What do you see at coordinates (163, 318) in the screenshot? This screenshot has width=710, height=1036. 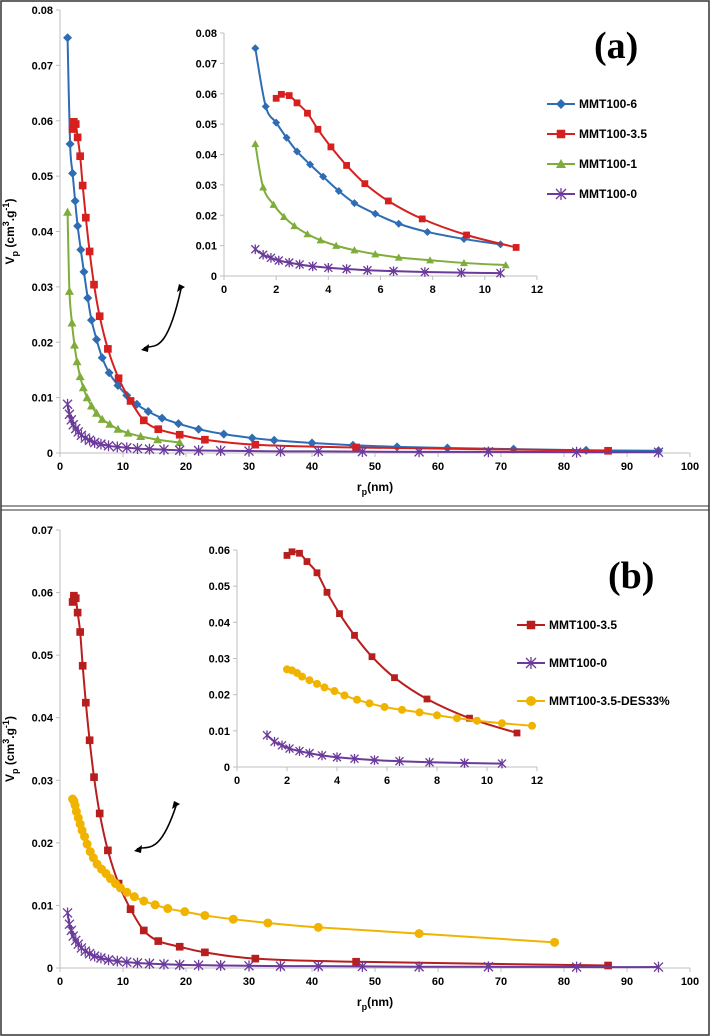 I see `panel-a-callout-arrow` at bounding box center [163, 318].